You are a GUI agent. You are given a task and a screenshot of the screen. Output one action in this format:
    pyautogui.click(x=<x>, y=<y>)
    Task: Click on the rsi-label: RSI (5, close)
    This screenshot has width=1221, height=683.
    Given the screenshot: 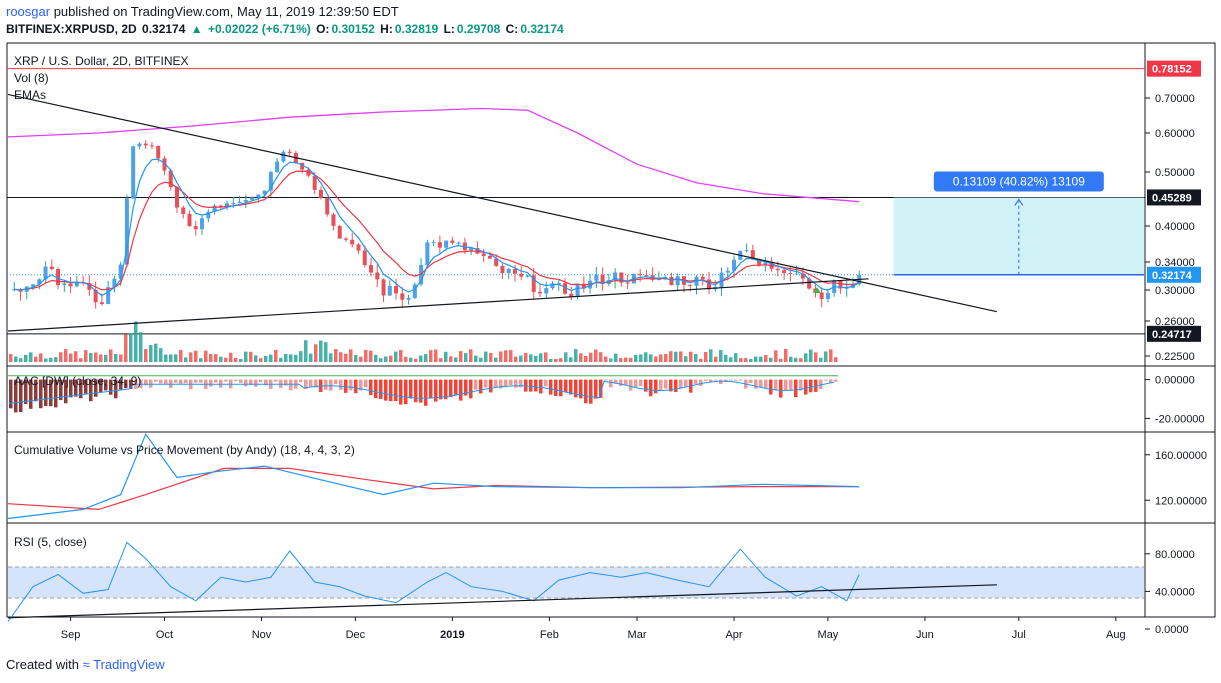 What is the action you would take?
    pyautogui.click(x=50, y=542)
    